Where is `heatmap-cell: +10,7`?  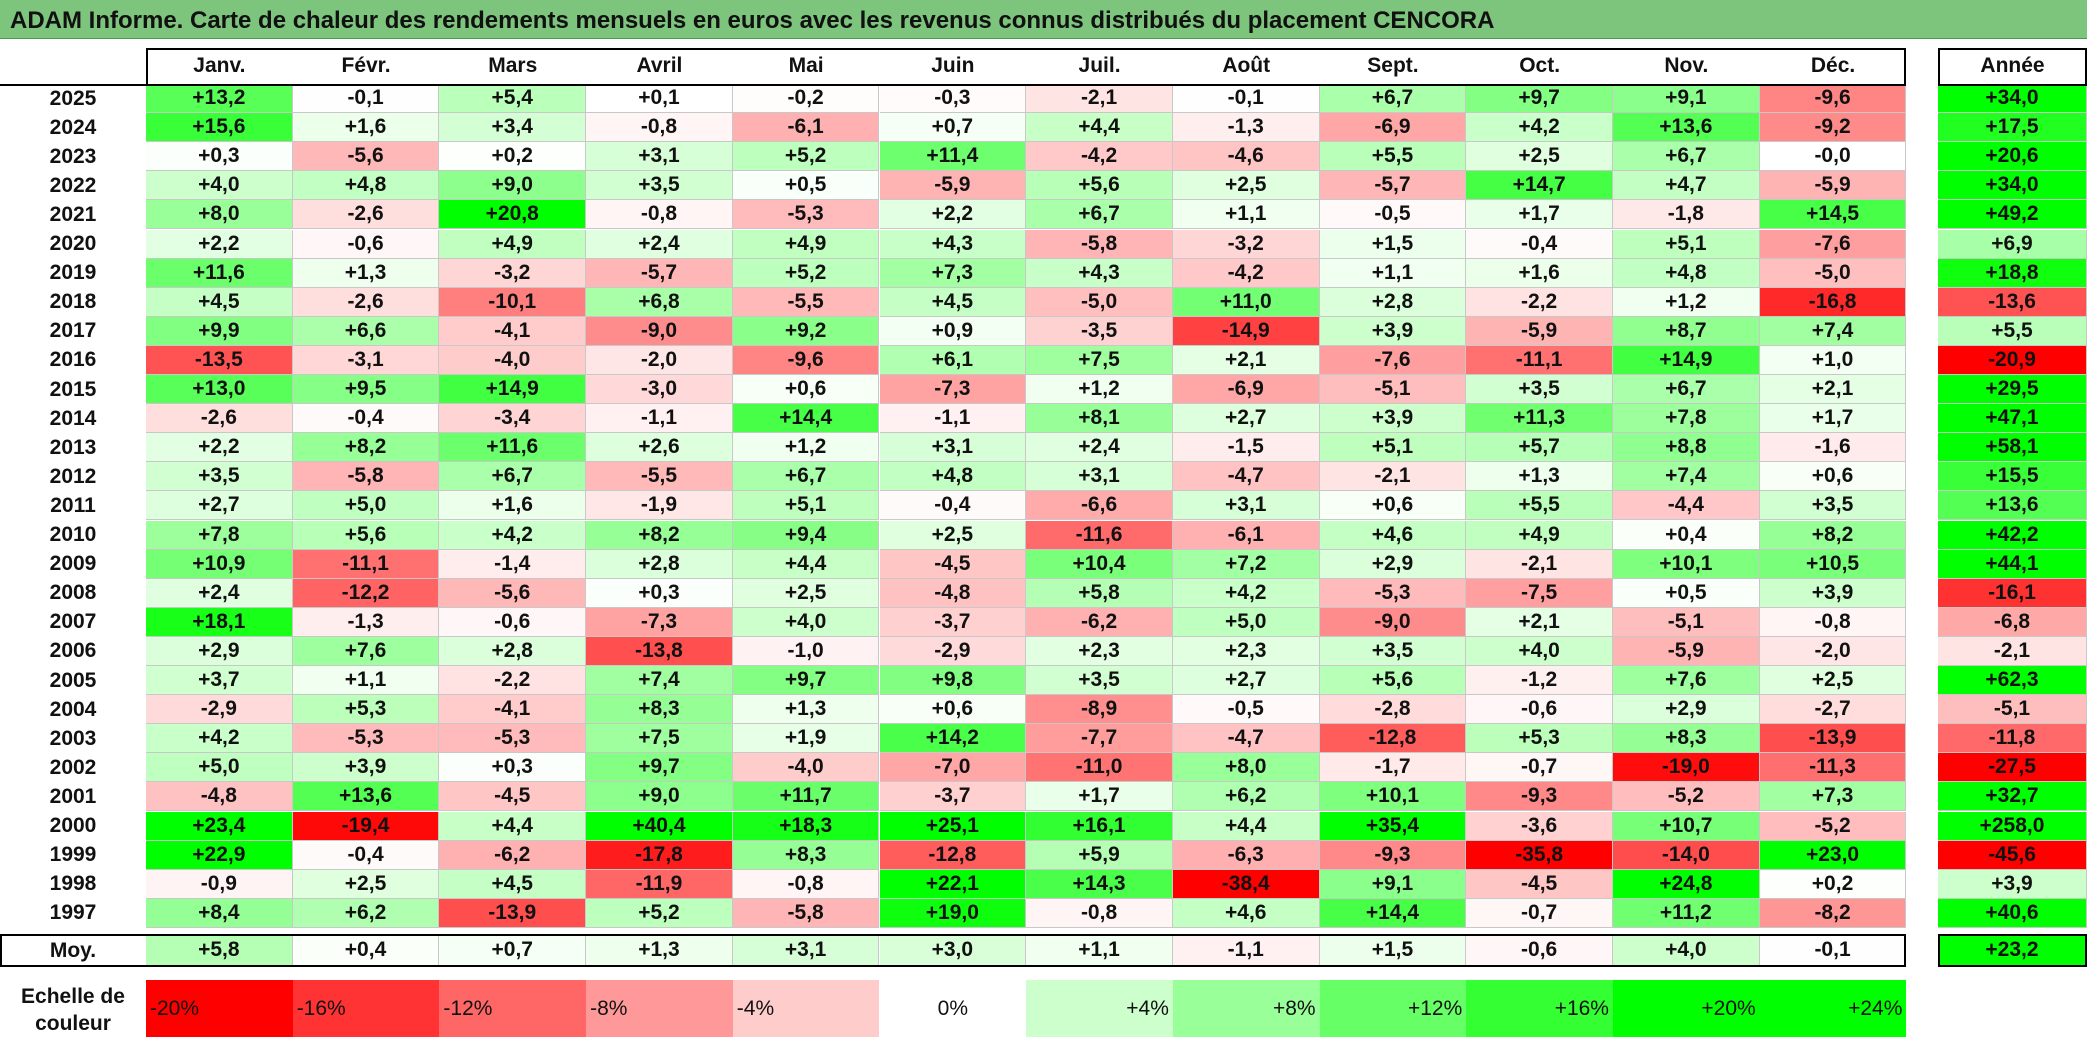
heatmap-cell: +10,7 is located at coordinates (1686, 826).